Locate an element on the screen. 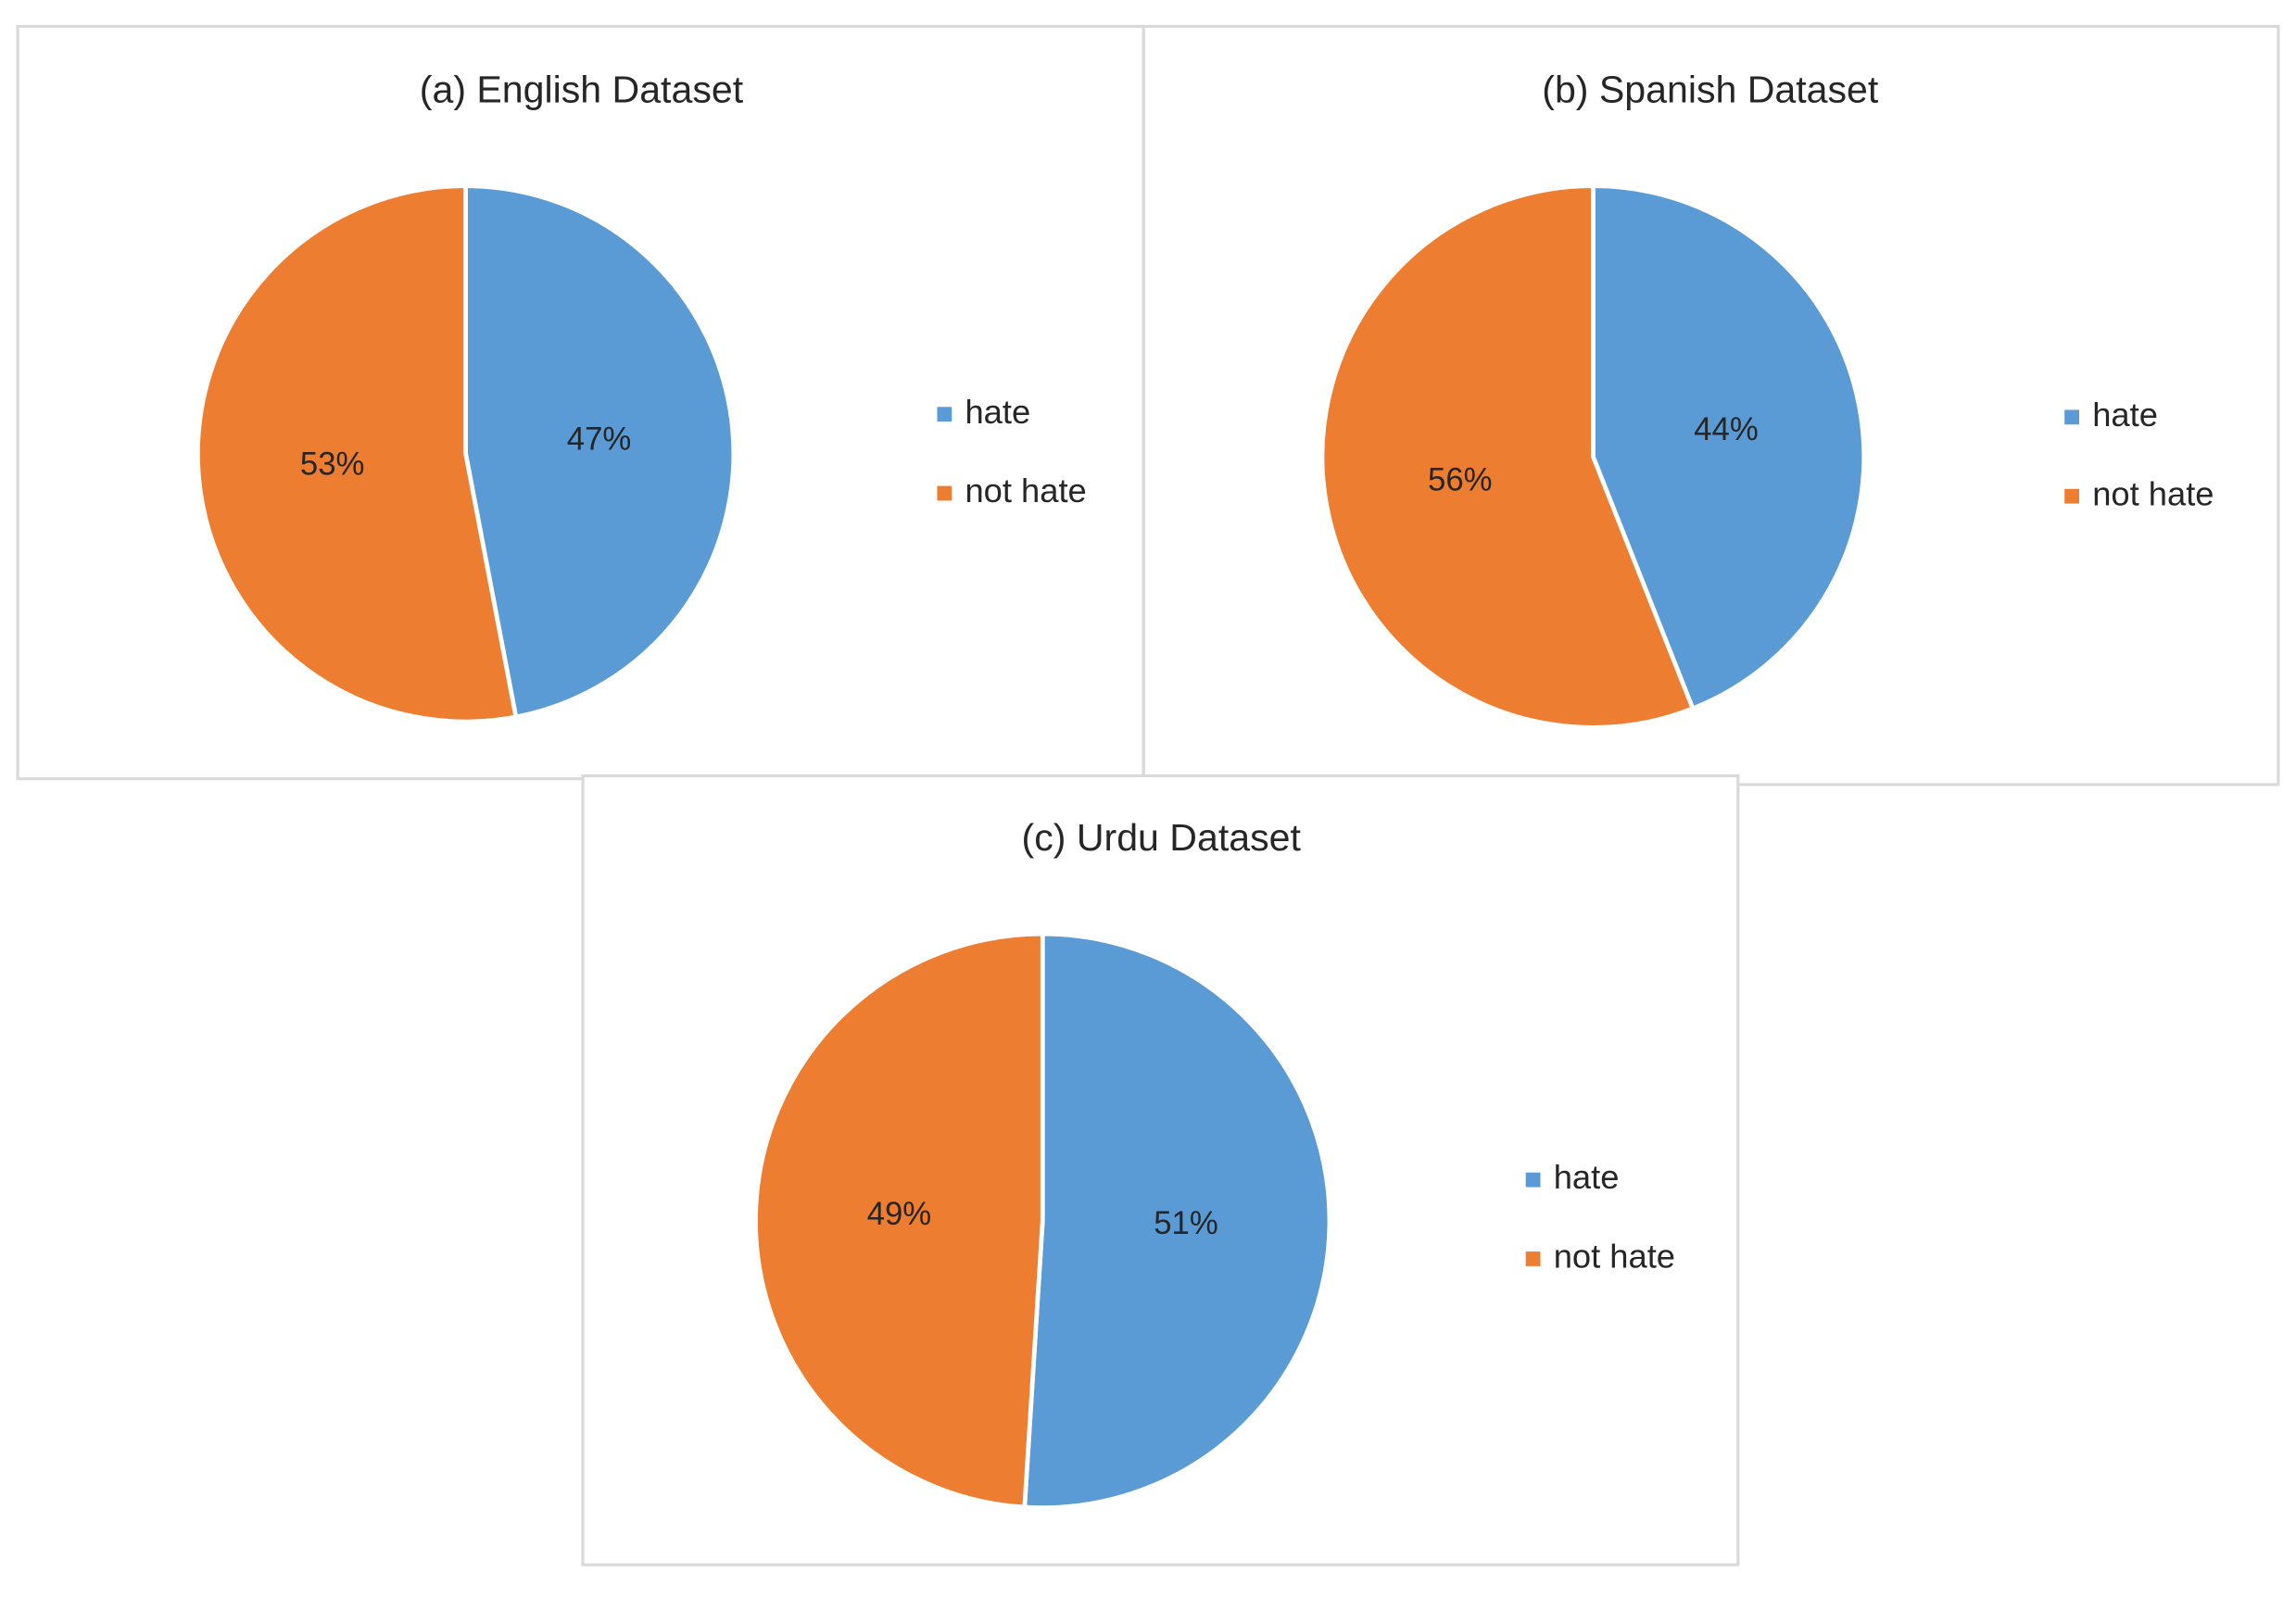 The width and height of the screenshot is (2296, 1597). data-label: 53% is located at coordinates (332, 465).